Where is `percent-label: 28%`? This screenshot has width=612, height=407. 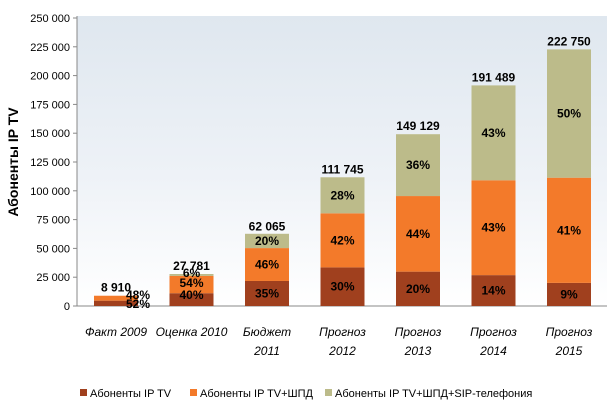 percent-label: 28% is located at coordinates (342, 195).